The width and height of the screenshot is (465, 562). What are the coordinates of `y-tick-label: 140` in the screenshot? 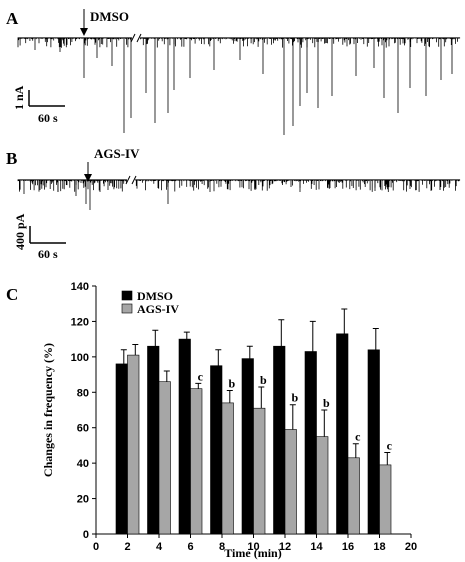 It's located at (80, 287).